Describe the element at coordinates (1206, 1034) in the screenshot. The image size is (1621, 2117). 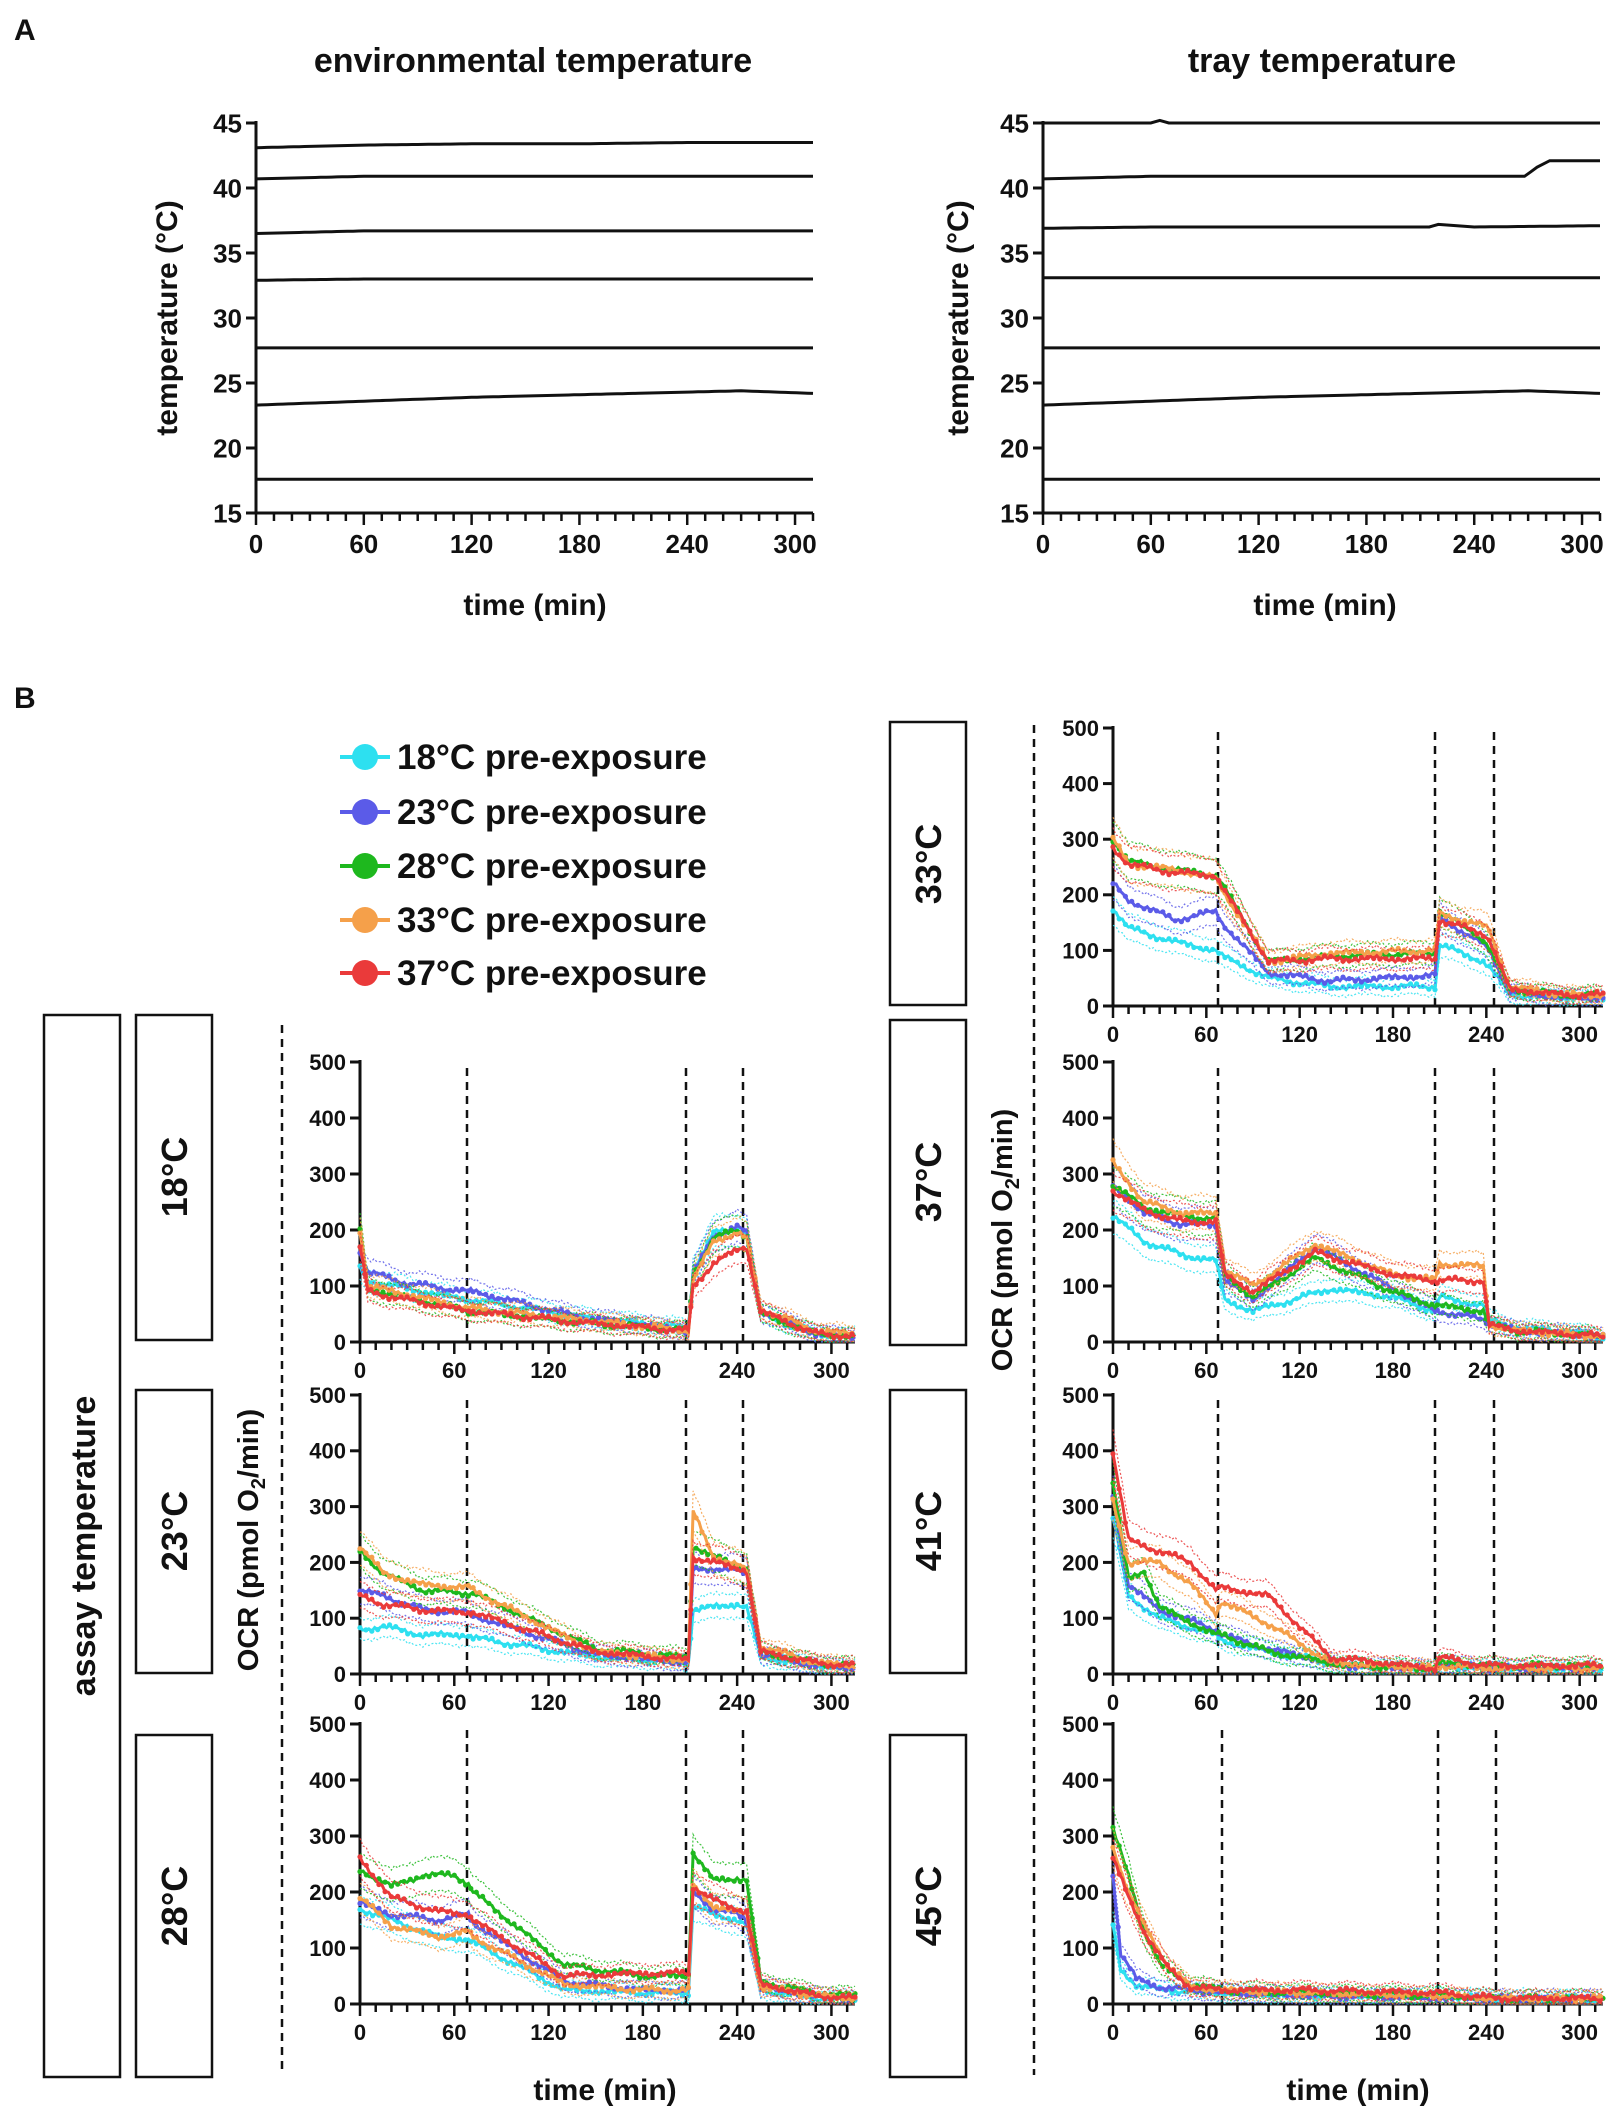
I see `ocr33-xtick-label: 60` at that location.